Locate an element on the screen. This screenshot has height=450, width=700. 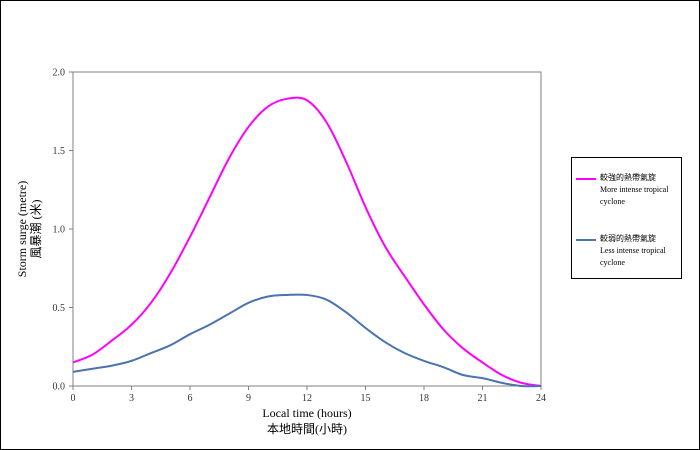
x-tick-label: 6 is located at coordinates (190, 398).